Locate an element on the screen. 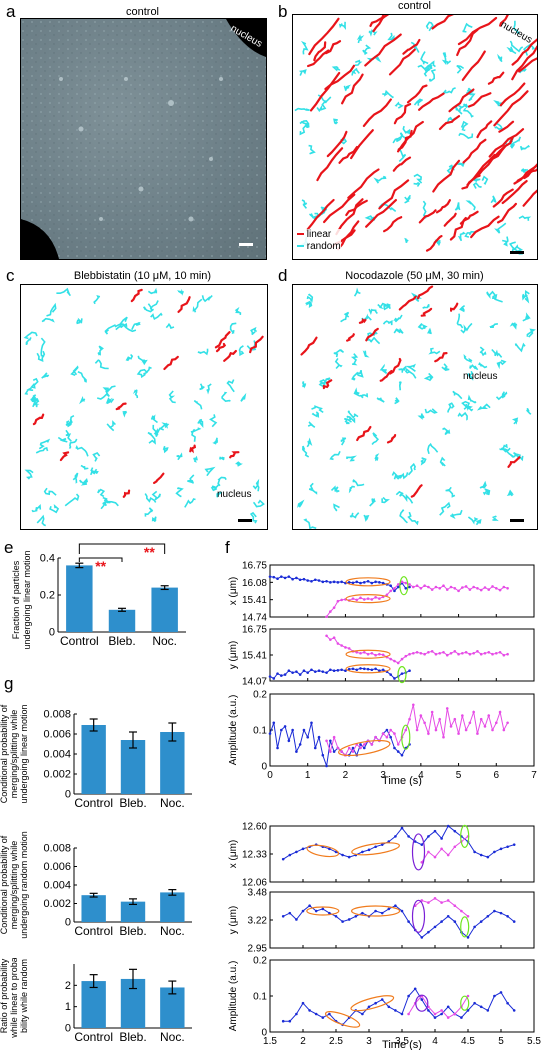  y-axis-label: y (μm) is located at coordinates (233, 655).